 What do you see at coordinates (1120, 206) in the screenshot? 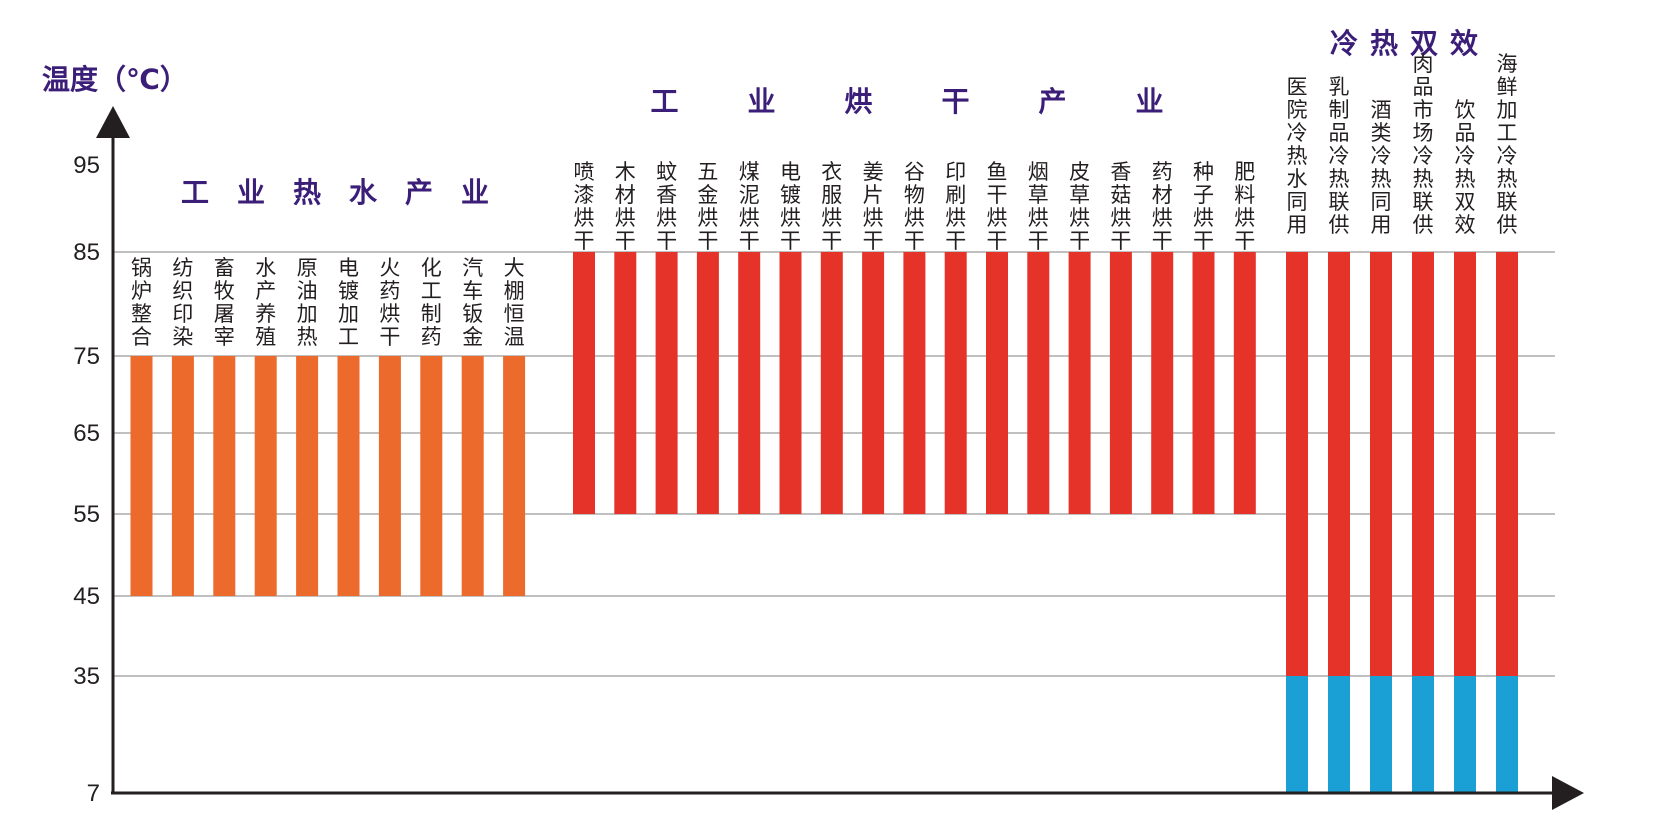
I see `category-label: 香菇烘干` at bounding box center [1120, 206].